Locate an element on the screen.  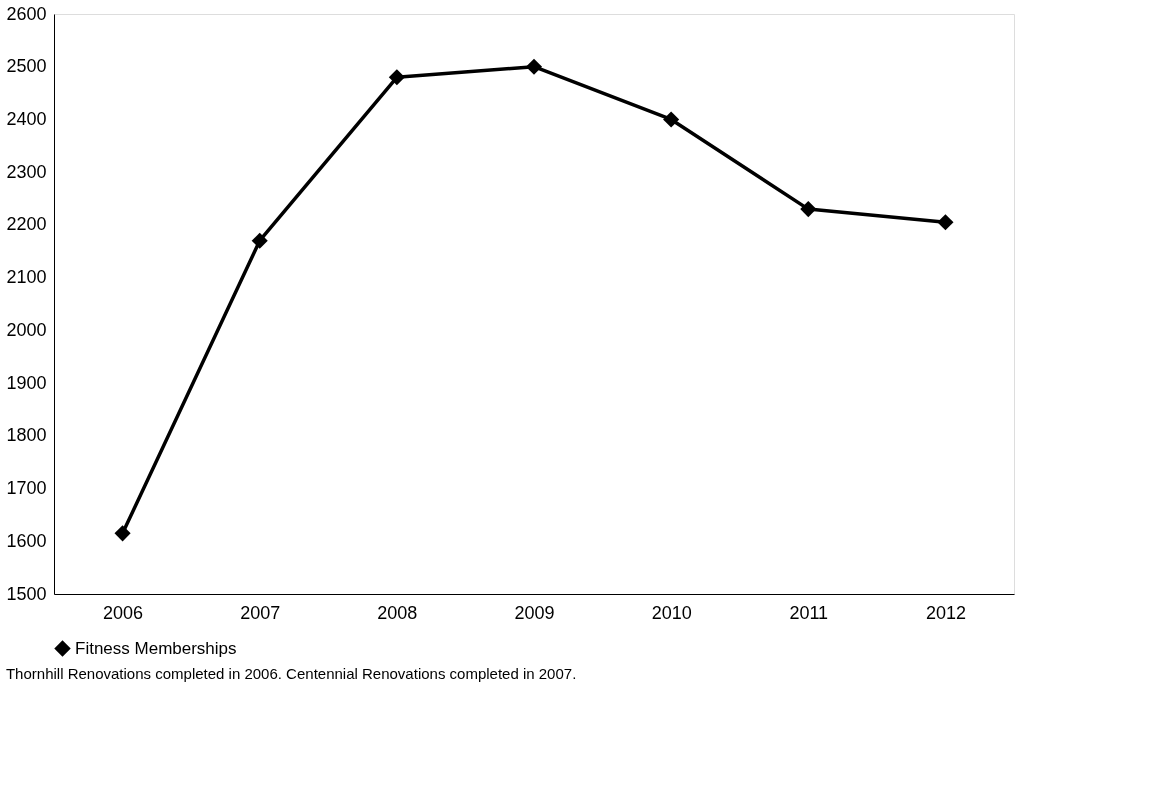
y-tick-label: 1500 is located at coordinates (26, 593).